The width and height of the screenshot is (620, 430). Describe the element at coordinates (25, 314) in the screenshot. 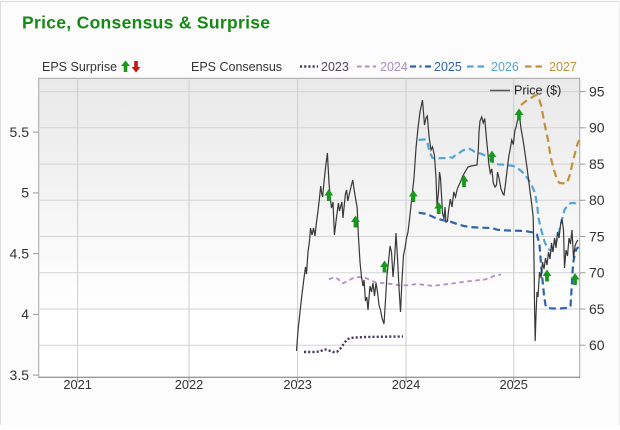

I see `svg-text: 4` at that location.